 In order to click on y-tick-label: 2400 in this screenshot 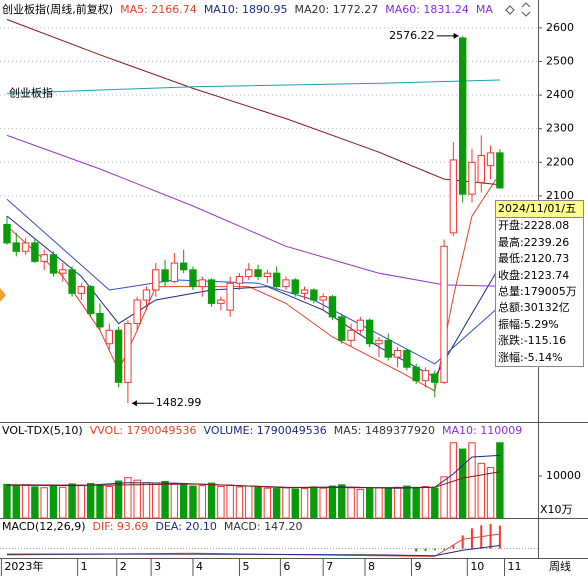, I will do `click(560, 94)`.